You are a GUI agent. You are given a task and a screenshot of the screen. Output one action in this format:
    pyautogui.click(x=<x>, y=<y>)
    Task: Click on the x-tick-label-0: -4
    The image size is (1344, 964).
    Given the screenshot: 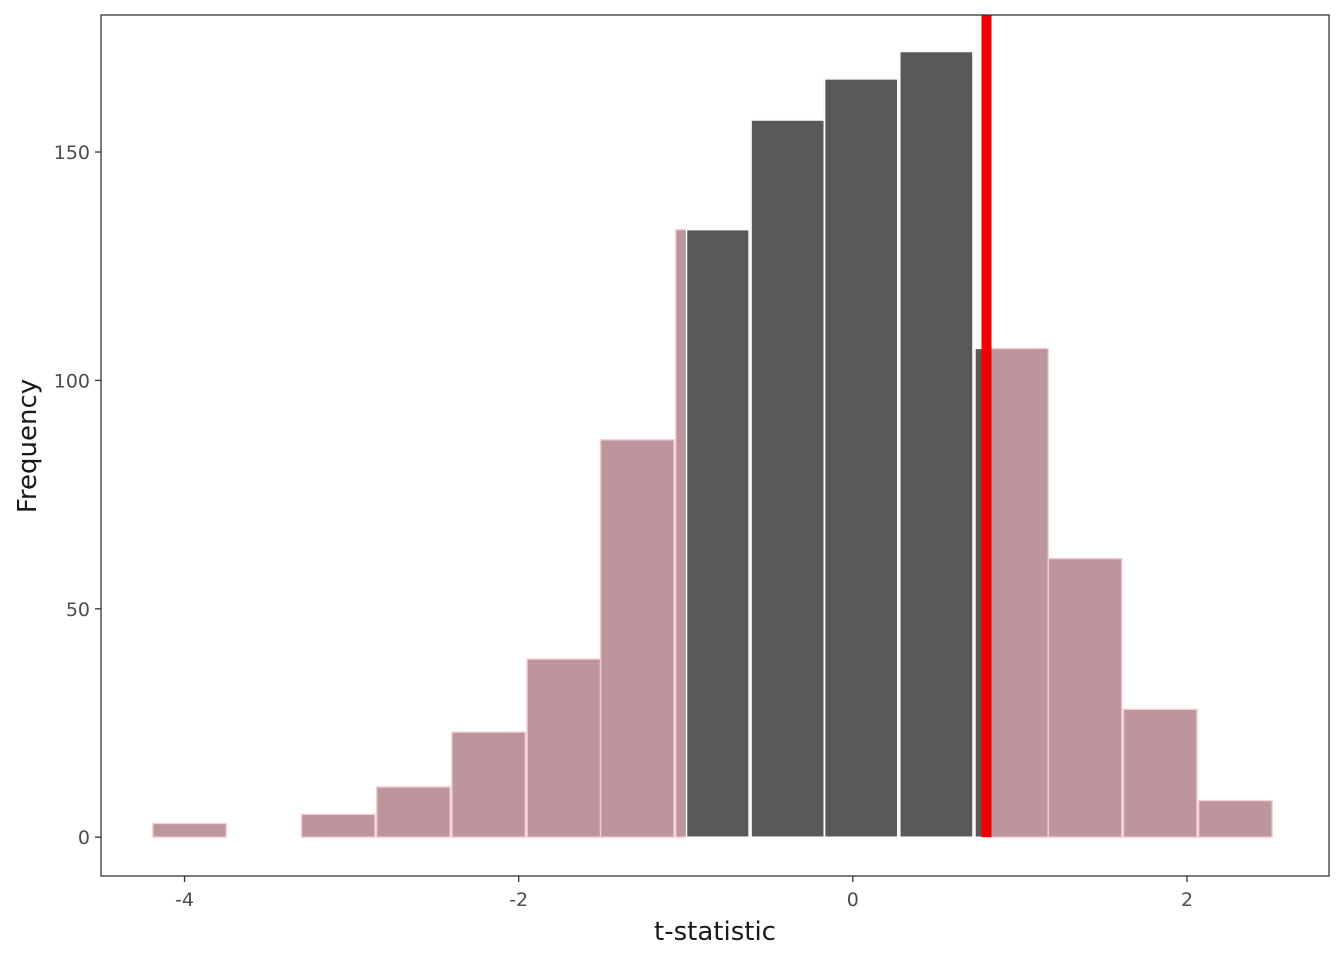 What is the action you would take?
    pyautogui.click(x=184, y=900)
    